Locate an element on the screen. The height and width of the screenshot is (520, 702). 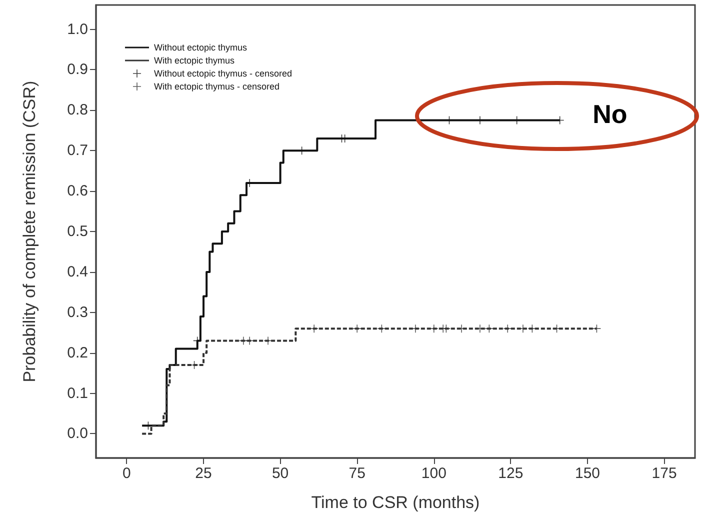
x-axis-title: Time to CSR (months) is located at coordinates (395, 502).